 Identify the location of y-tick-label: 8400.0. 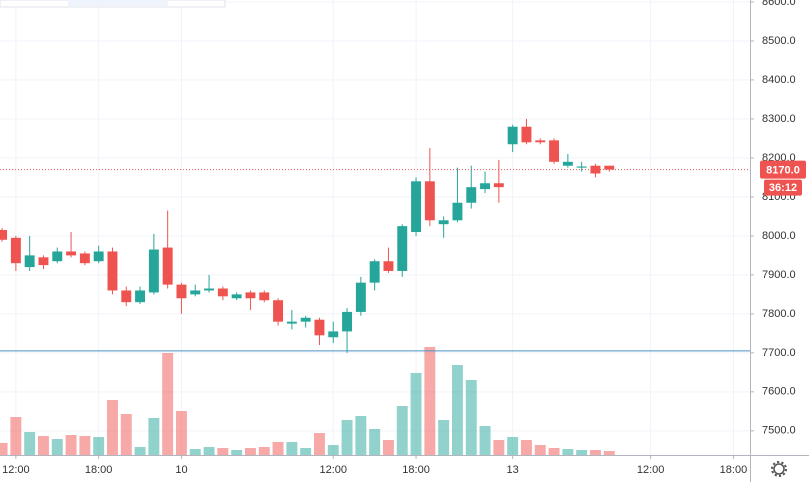
(779, 80).